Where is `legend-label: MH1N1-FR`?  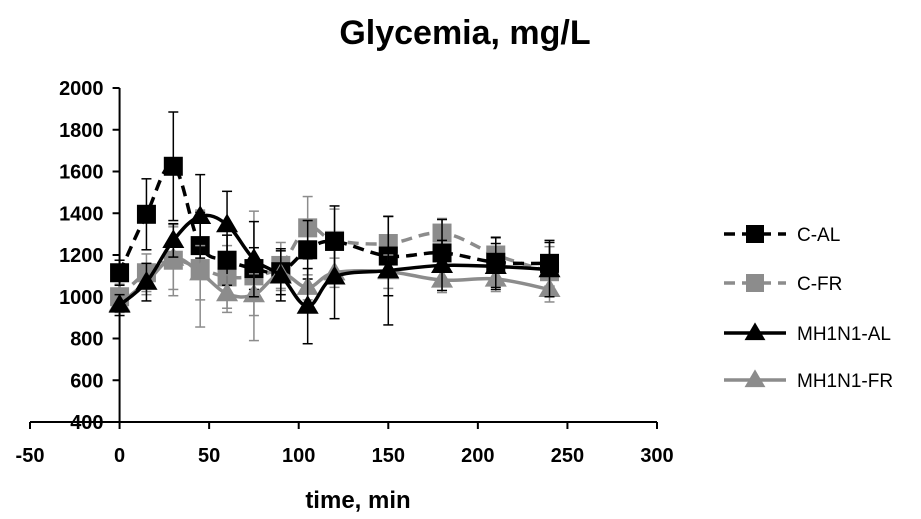
legend-label: MH1N1-FR is located at coordinates (845, 381).